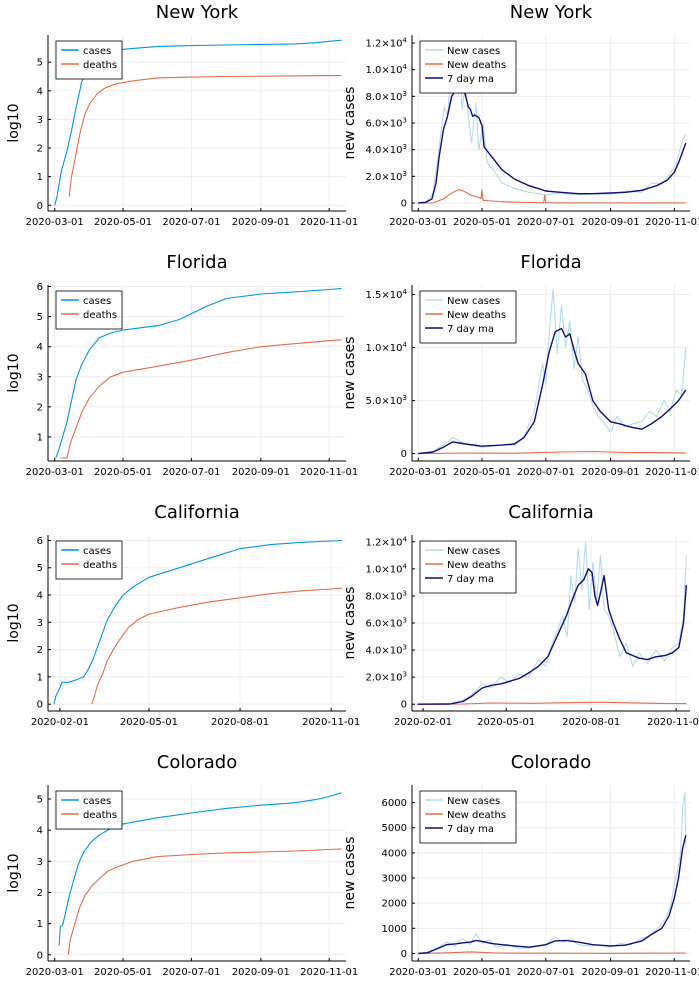 This screenshot has height=999, width=699. I want to click on y-tick-label: 5000, so click(394, 828).